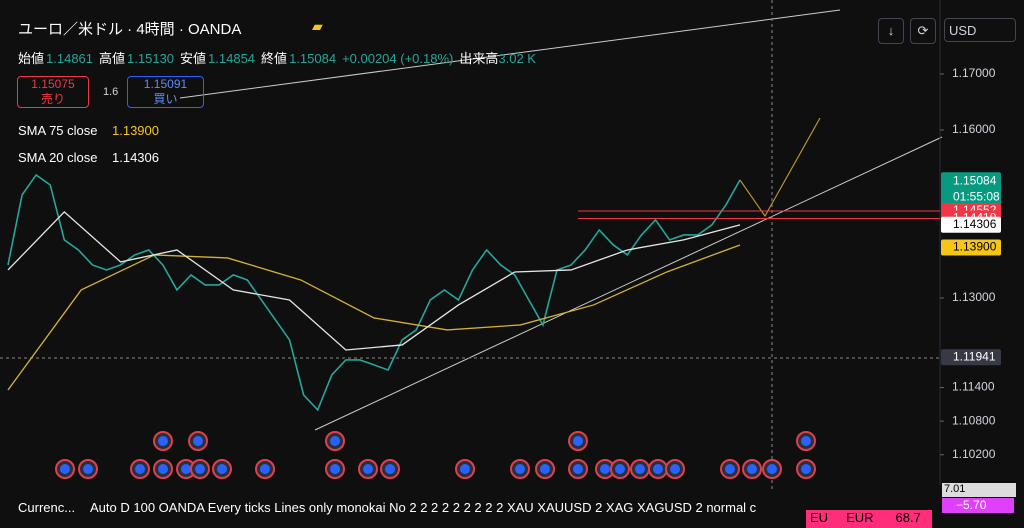  Describe the element at coordinates (976, 196) in the screenshot. I see `countdown: 01:55:08` at that location.